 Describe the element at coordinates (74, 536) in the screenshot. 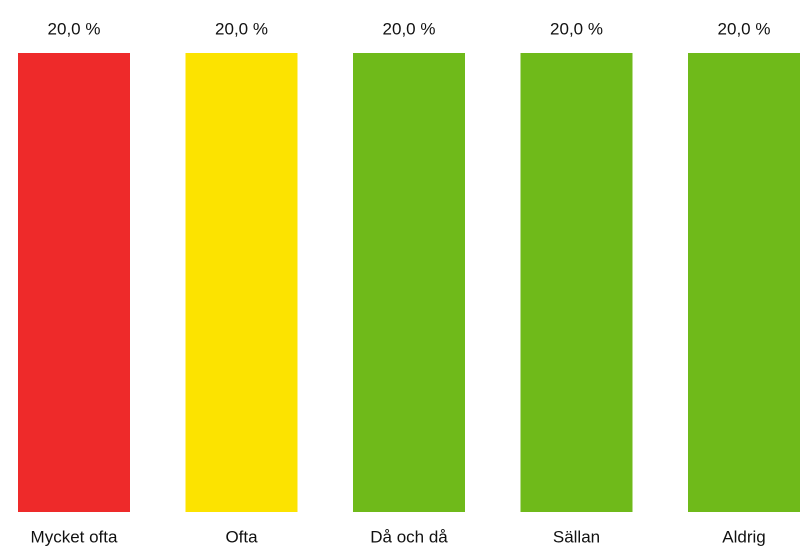

I see `x-tick-label: Mycket ofta` at that location.